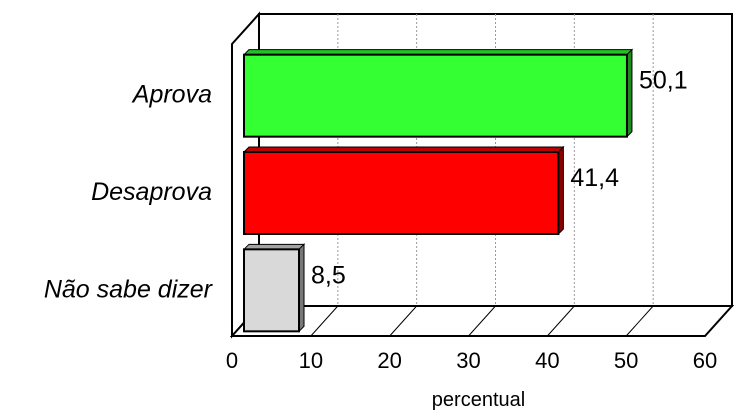  What do you see at coordinates (389, 360) in the screenshot?
I see `x-tick-label: 20` at bounding box center [389, 360].